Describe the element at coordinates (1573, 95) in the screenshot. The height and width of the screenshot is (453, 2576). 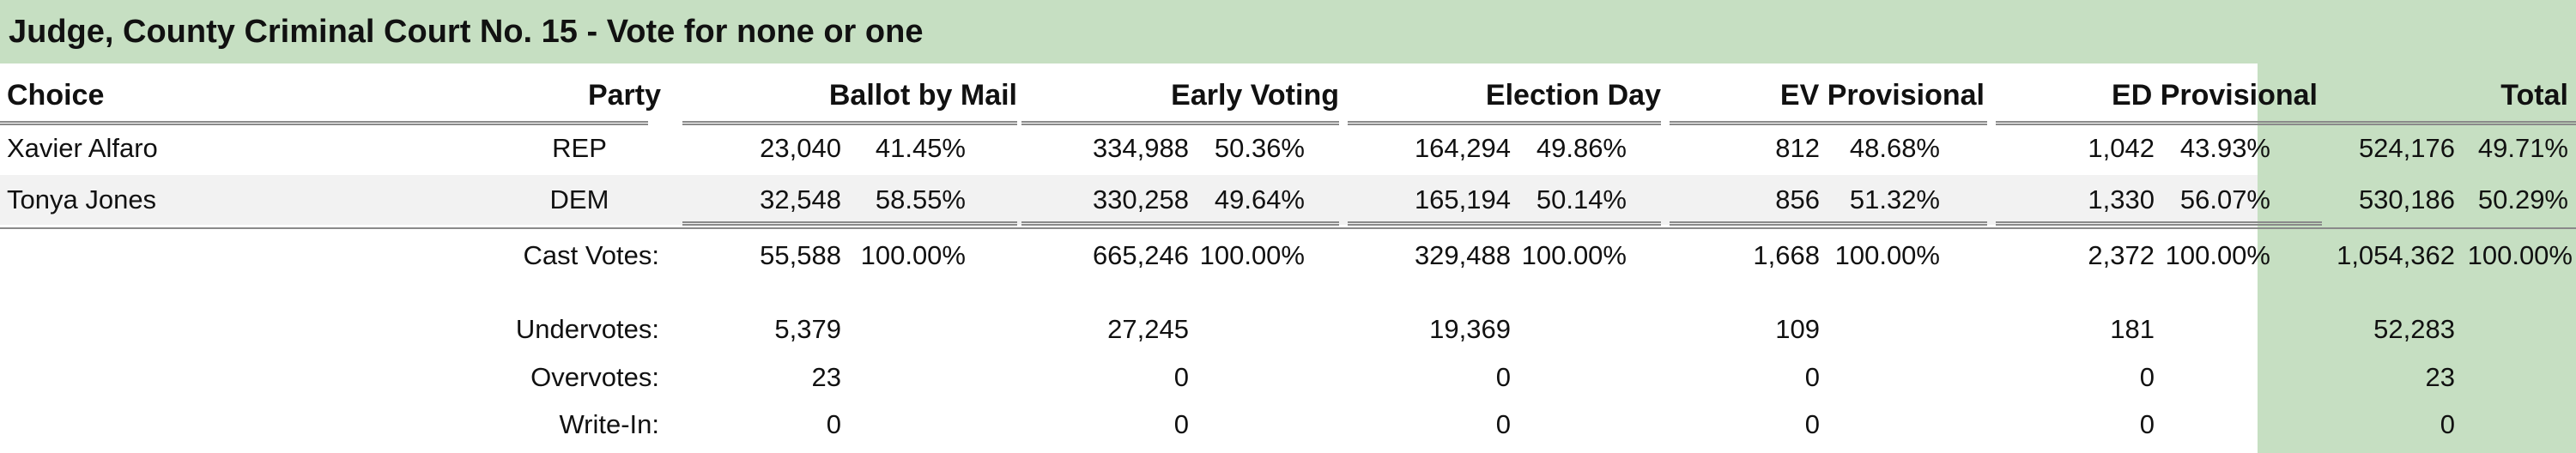
I see `header-election-day: Election Day` at that location.